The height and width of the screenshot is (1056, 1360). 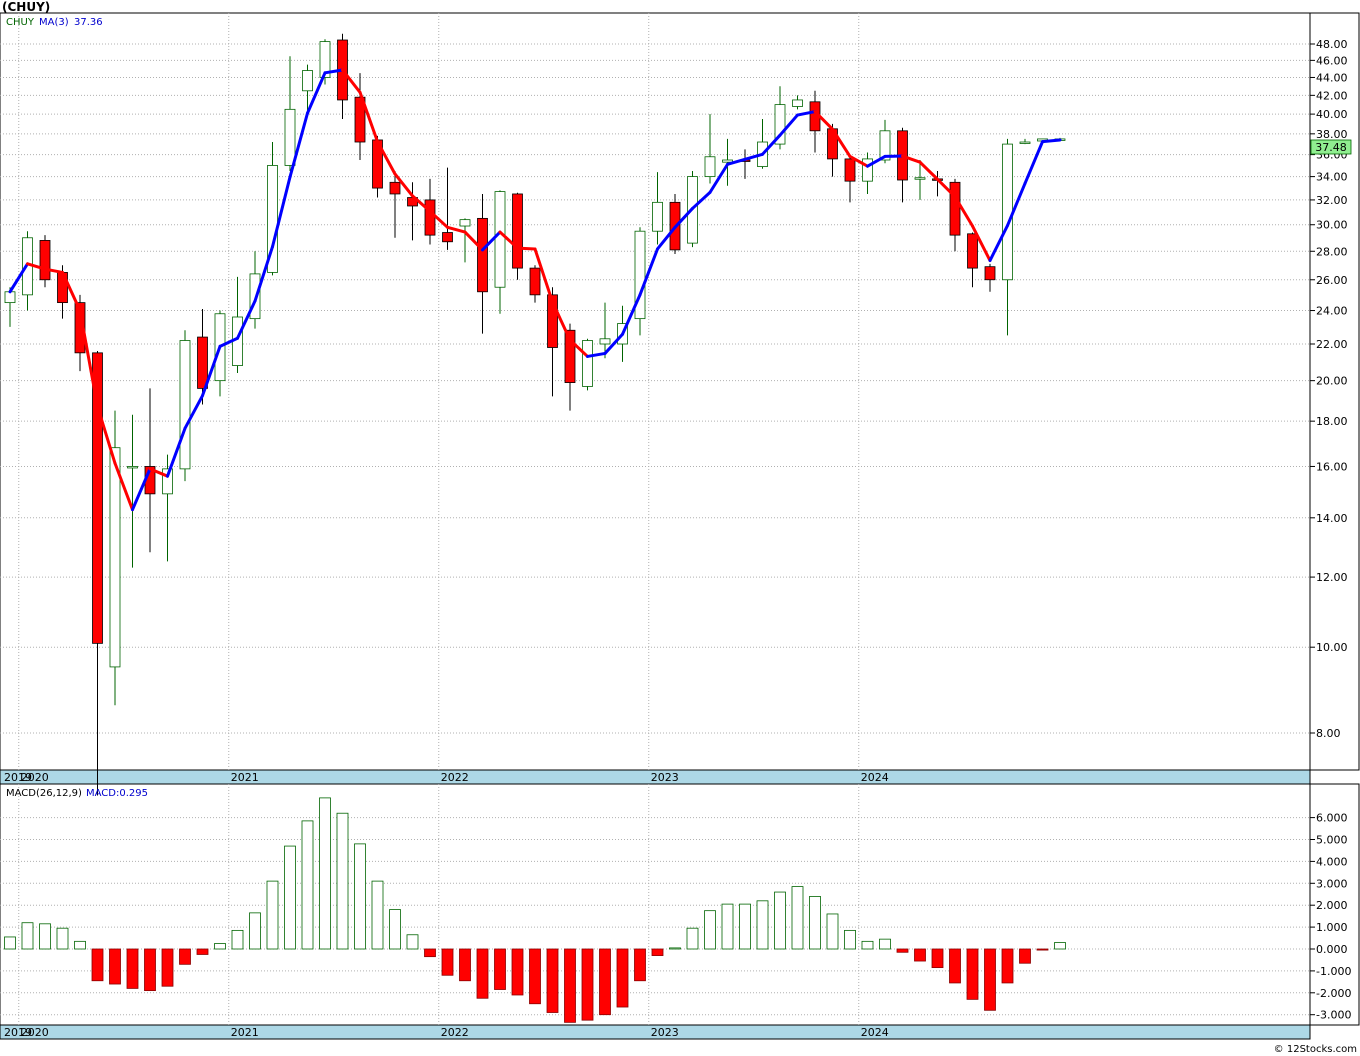 I want to click on macd-axis-panel, so click(x=1334, y=904).